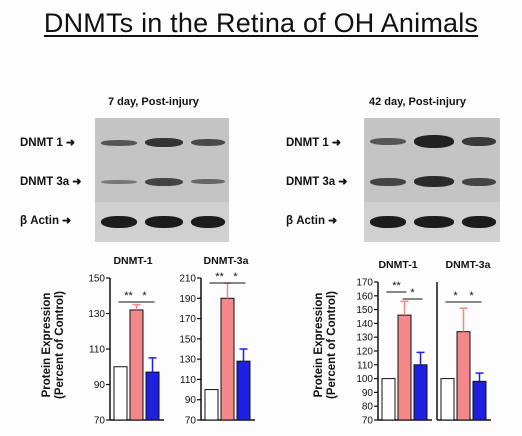 The width and height of the screenshot is (522, 436). What do you see at coordinates (153, 102) in the screenshot?
I see `panel-title-7-day: 7 day, Post-injury` at bounding box center [153, 102].